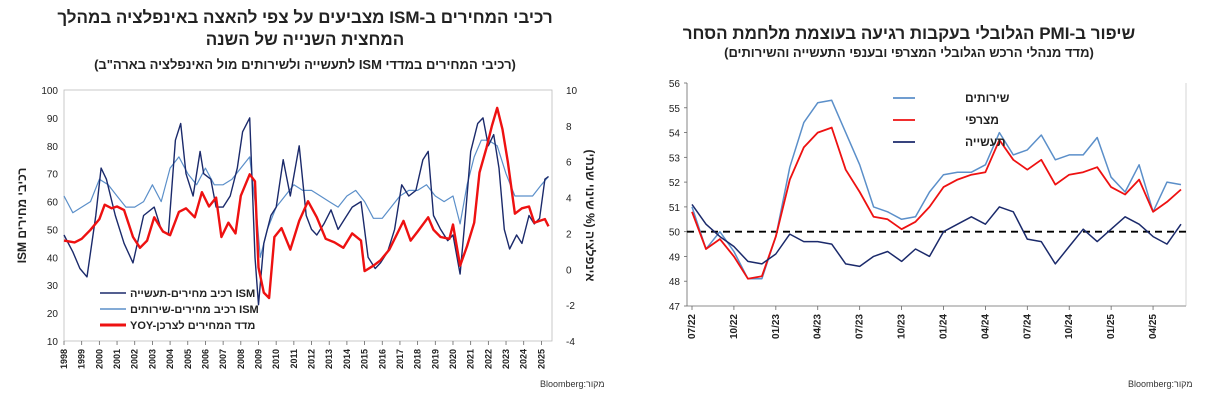  I want to click on left-y-tick-label: 100, so click(49, 91).